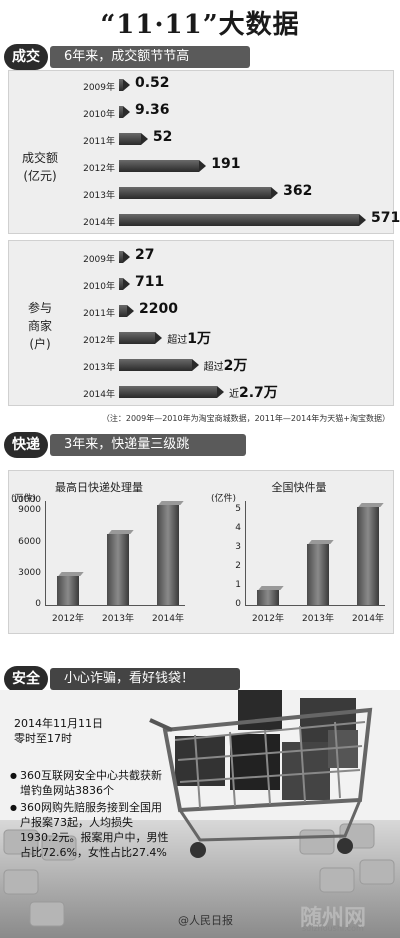 Image resolution: width=400 pixels, height=938 pixels. I want to click on y-tick-label: 3, so click(238, 547).